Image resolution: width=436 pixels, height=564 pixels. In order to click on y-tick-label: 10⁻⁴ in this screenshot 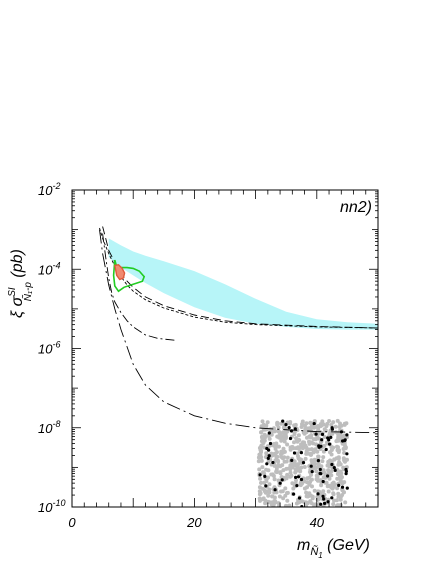, I will do `click(49, 268)`.